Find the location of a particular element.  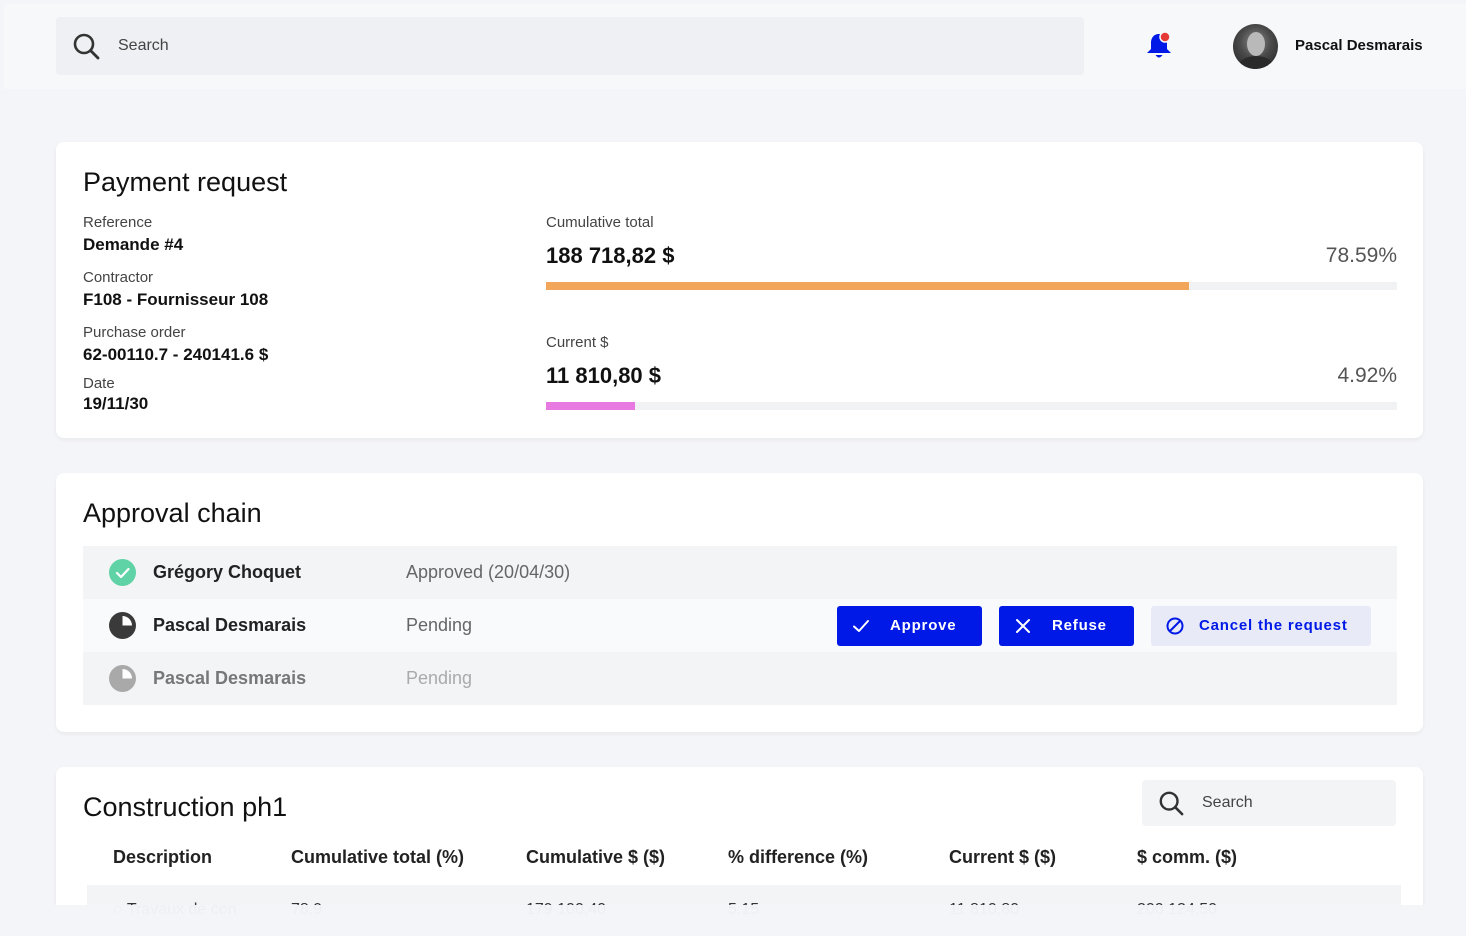

bottom-fade is located at coordinates (733, 920).